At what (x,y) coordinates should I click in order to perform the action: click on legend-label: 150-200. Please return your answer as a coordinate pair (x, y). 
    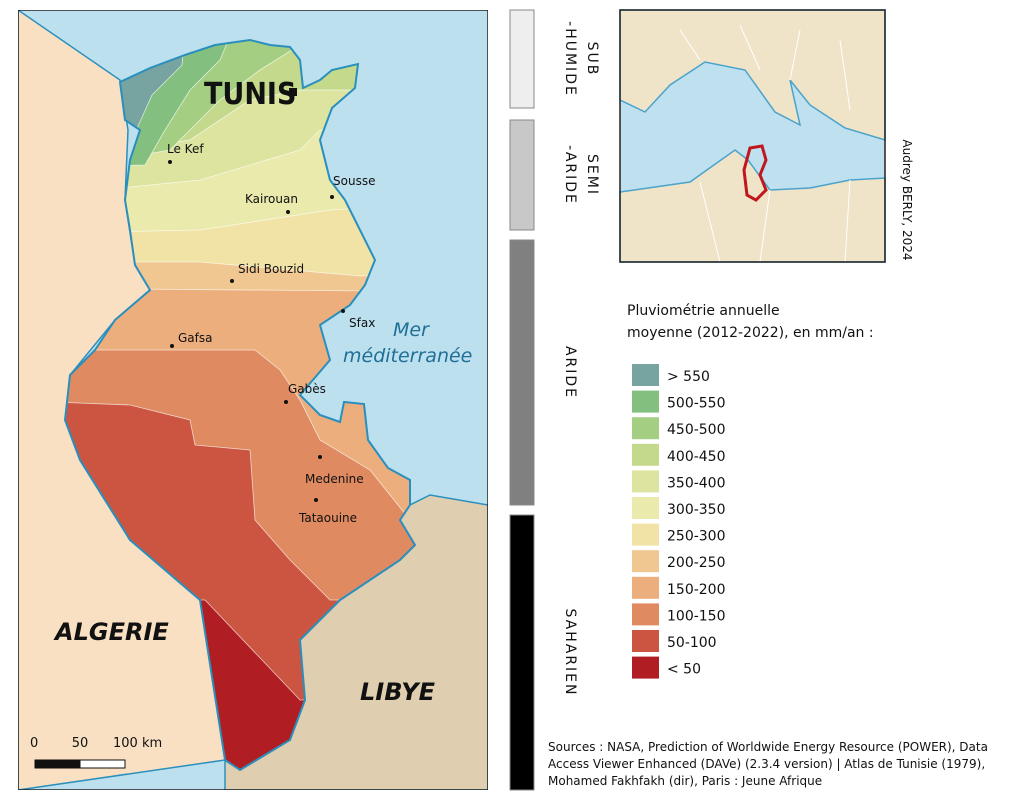
    Looking at the image, I should click on (696, 590).